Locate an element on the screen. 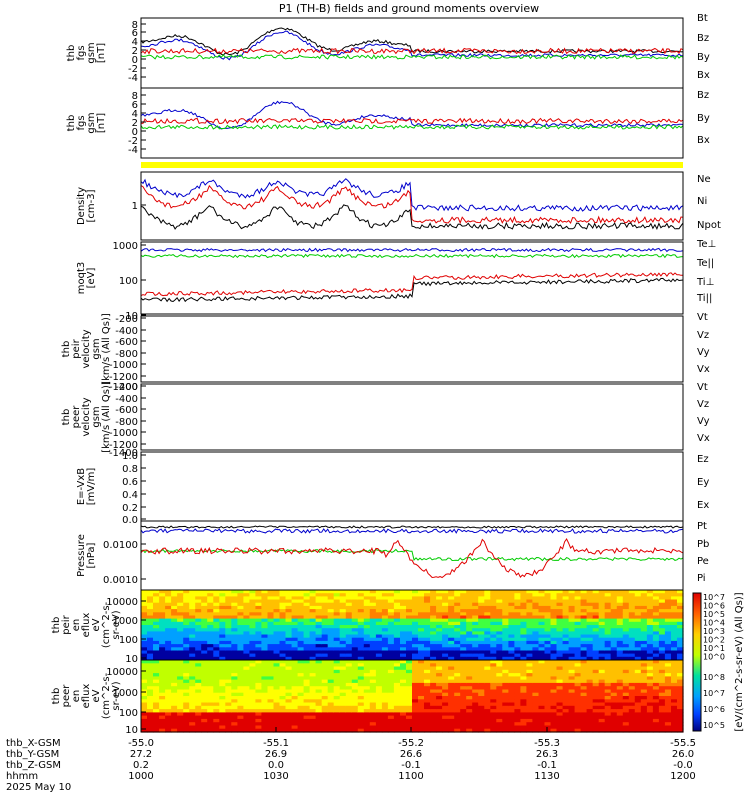  y-tick-label: 6 is located at coordinates (135, 33).